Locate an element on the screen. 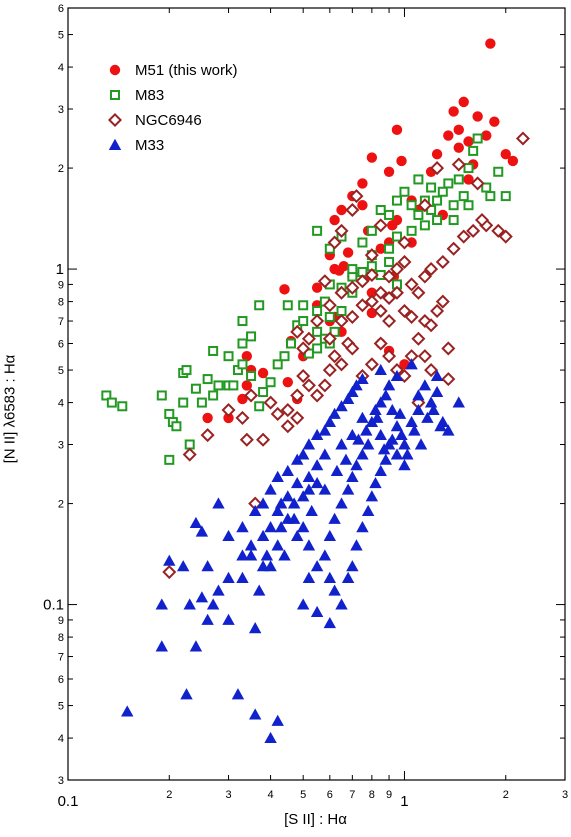 This screenshot has width=571, height=837. y-tick-label: 6 is located at coordinates (61, 345).